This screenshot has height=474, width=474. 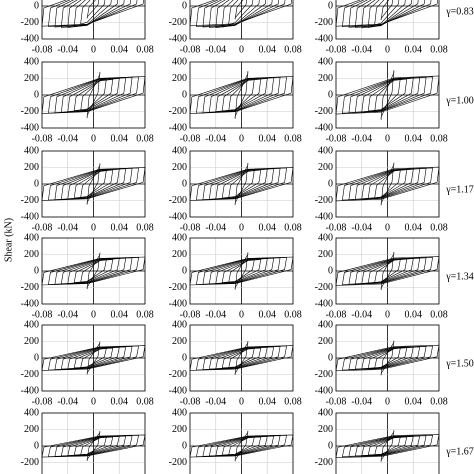 I want to click on panel-annotation: γ=1.17, so click(x=459, y=189).